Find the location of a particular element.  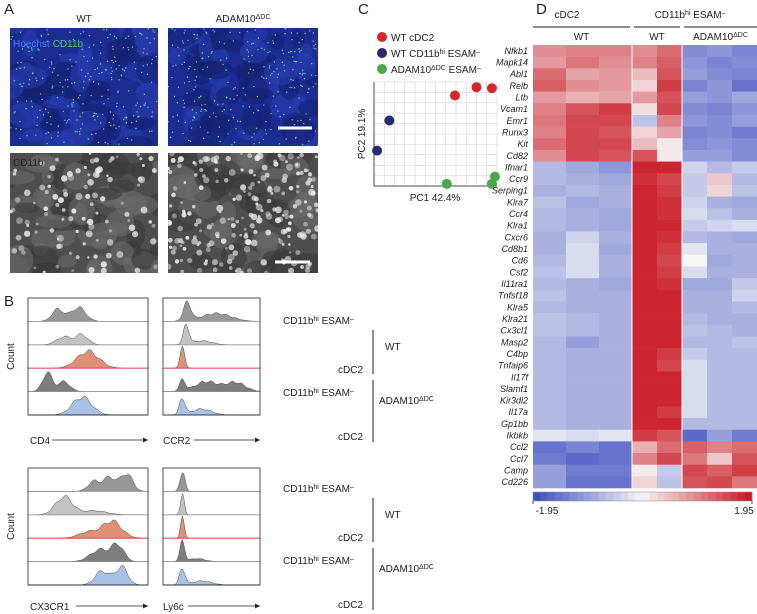

gene-label: Cd8b1 is located at coordinates (514, 249).